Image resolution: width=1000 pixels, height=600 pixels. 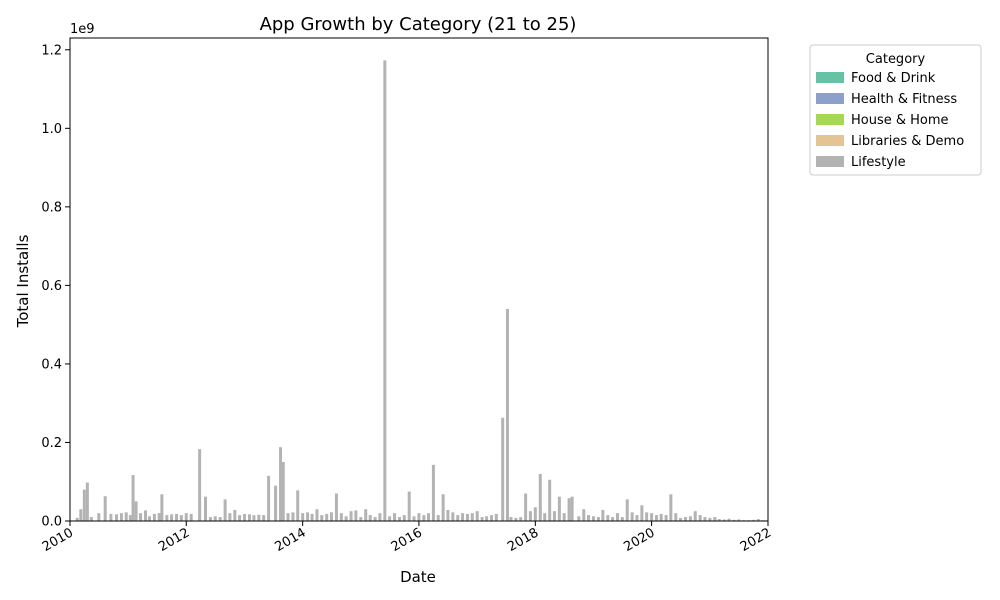 I want to click on x-axis-title: Date, so click(x=418, y=577).